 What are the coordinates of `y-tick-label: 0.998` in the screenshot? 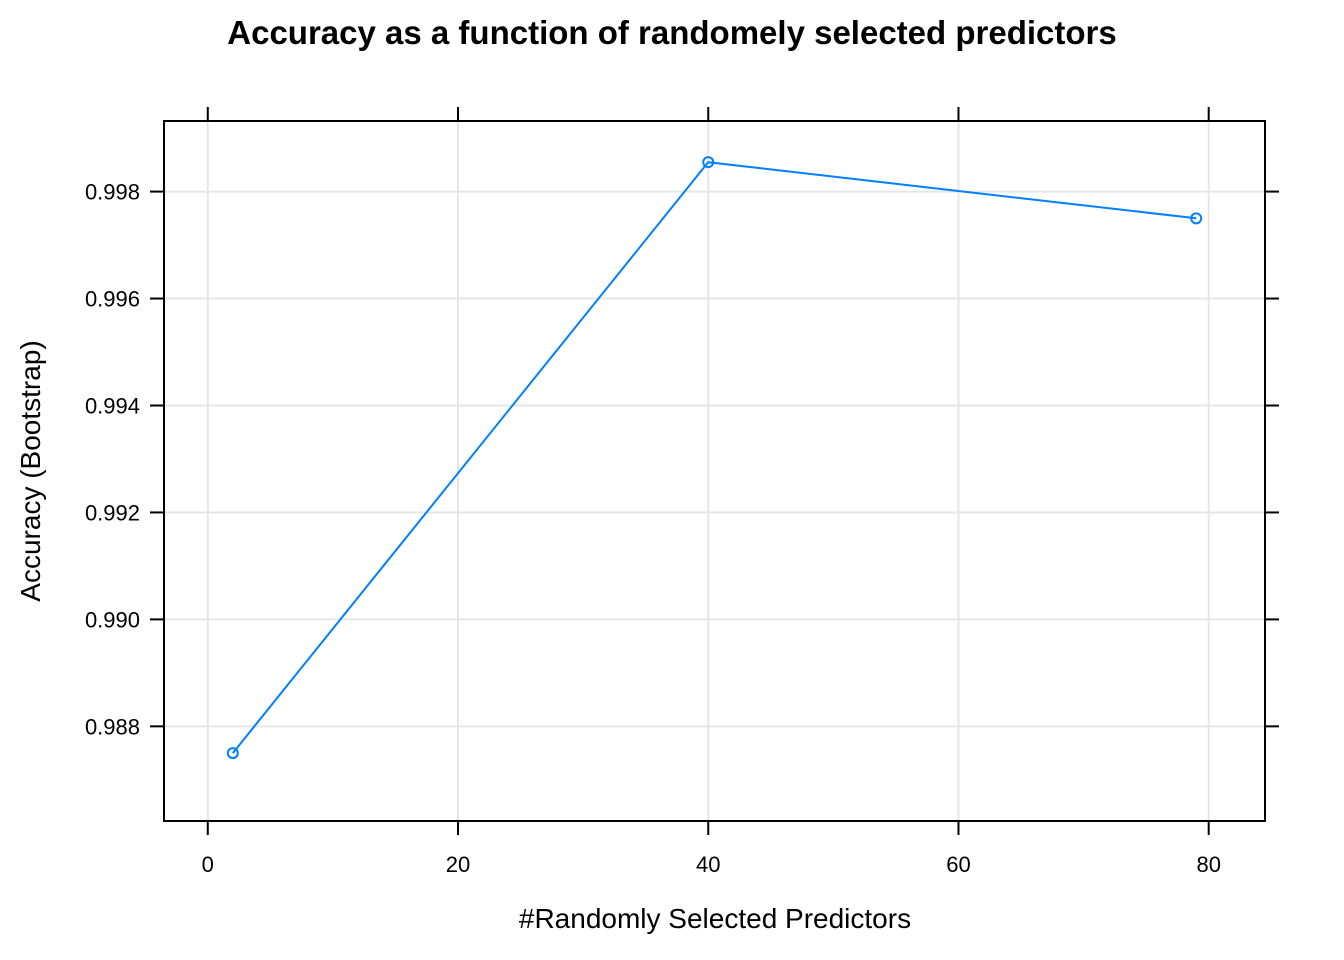 It's located at (112, 192).